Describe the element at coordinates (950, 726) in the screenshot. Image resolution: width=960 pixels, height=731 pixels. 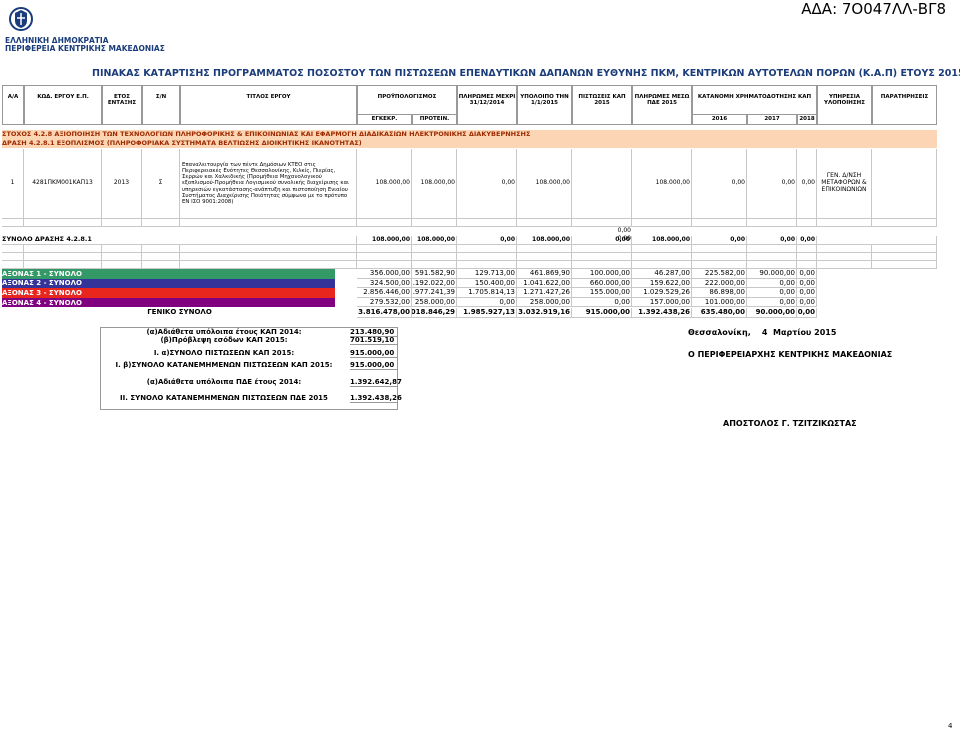
I see `page-number: 4` at that location.